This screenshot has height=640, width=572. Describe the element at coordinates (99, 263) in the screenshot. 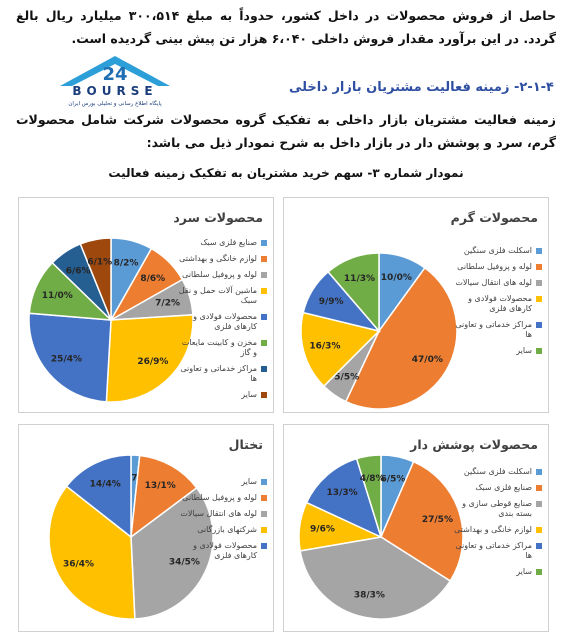

I see `slice-label: 6/1%` at that location.